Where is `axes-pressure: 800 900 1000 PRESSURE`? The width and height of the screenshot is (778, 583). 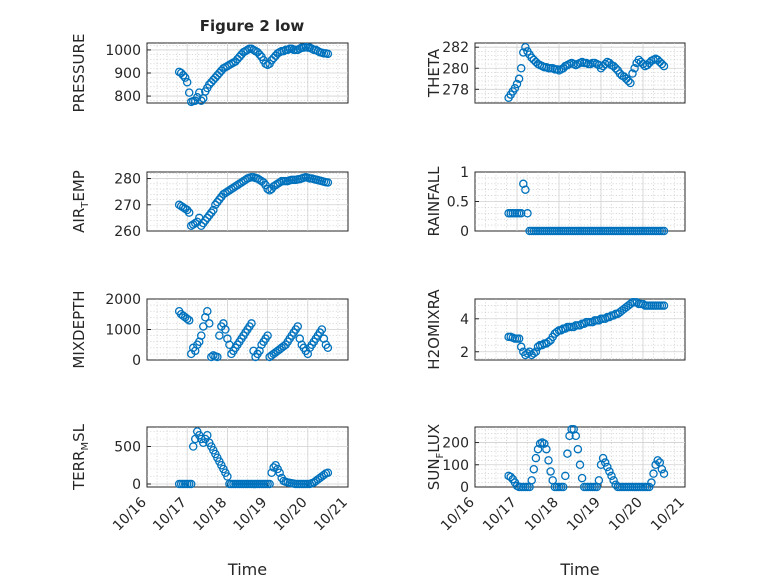
axes-pressure: 800 900 1000 PRESSURE is located at coordinates (209, 73).